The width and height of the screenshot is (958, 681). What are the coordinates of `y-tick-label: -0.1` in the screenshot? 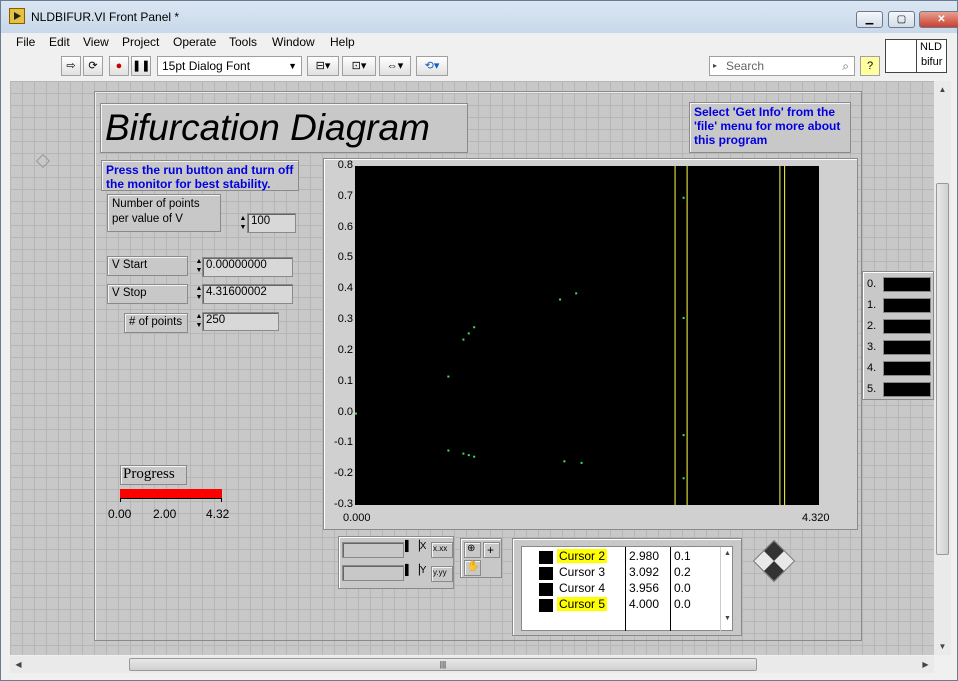 It's located at (343, 442).